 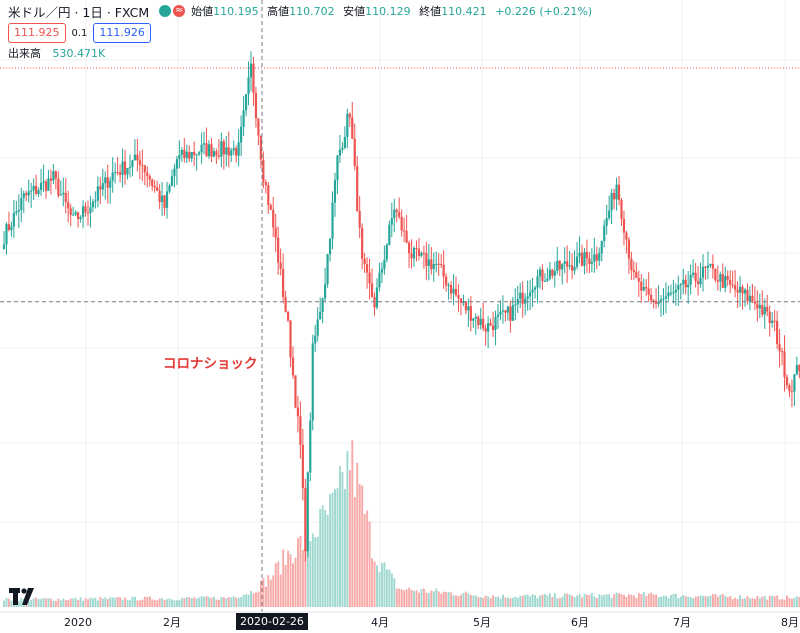 What do you see at coordinates (79, 53) in the screenshot?
I see `volume-value: 530.471K` at bounding box center [79, 53].